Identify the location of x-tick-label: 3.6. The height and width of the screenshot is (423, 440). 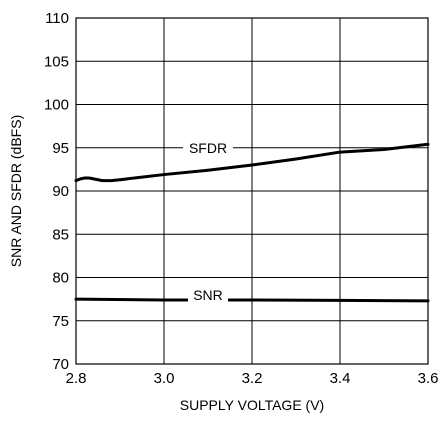
(428, 378).